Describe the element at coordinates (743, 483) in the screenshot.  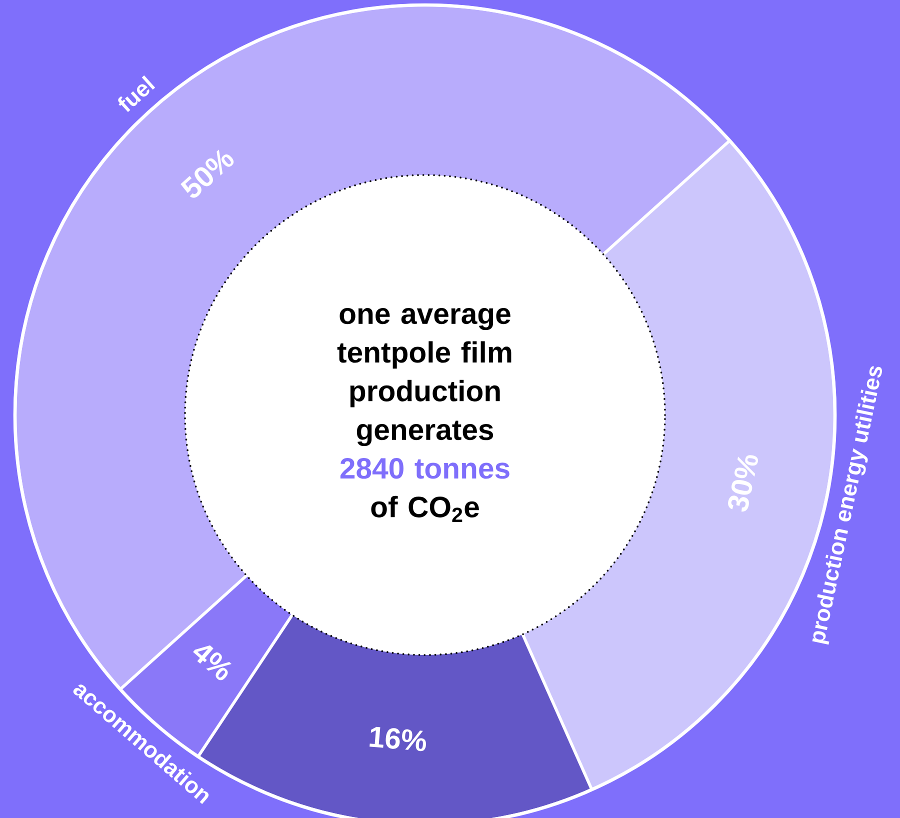
I see `data-label: 30%` at that location.